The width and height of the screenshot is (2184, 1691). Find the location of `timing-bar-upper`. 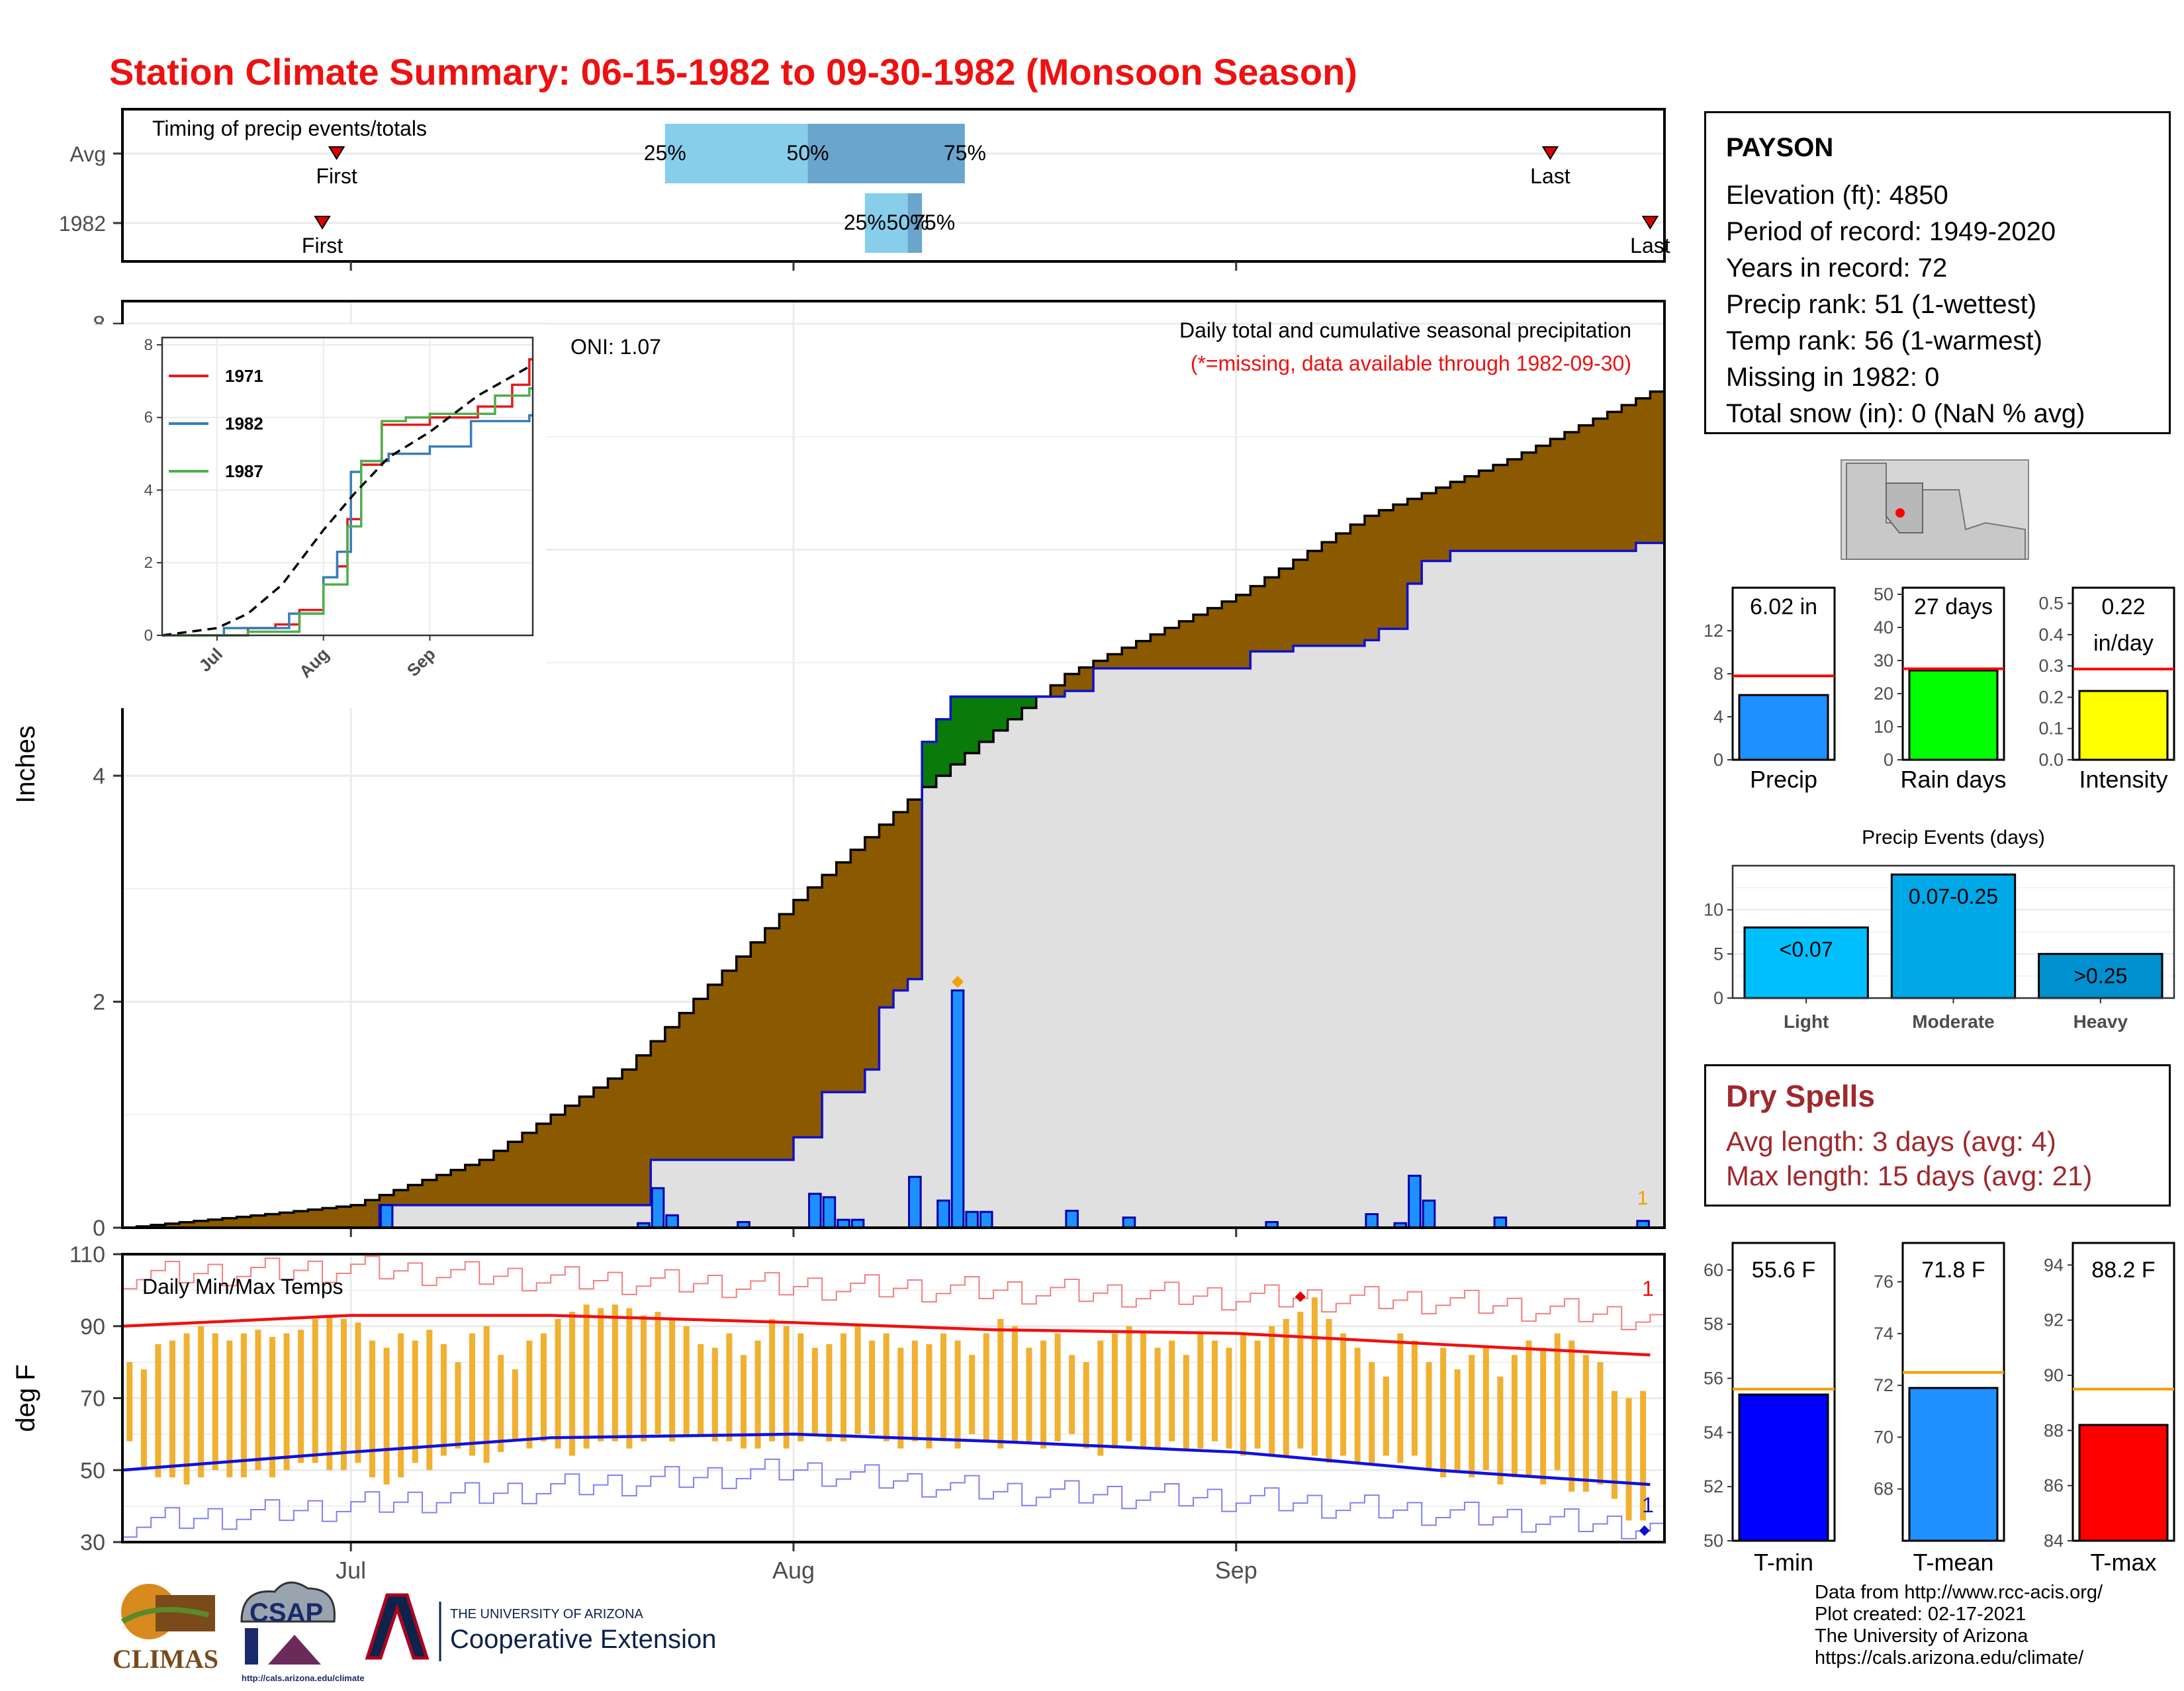

timing-bar-upper is located at coordinates (886, 153).